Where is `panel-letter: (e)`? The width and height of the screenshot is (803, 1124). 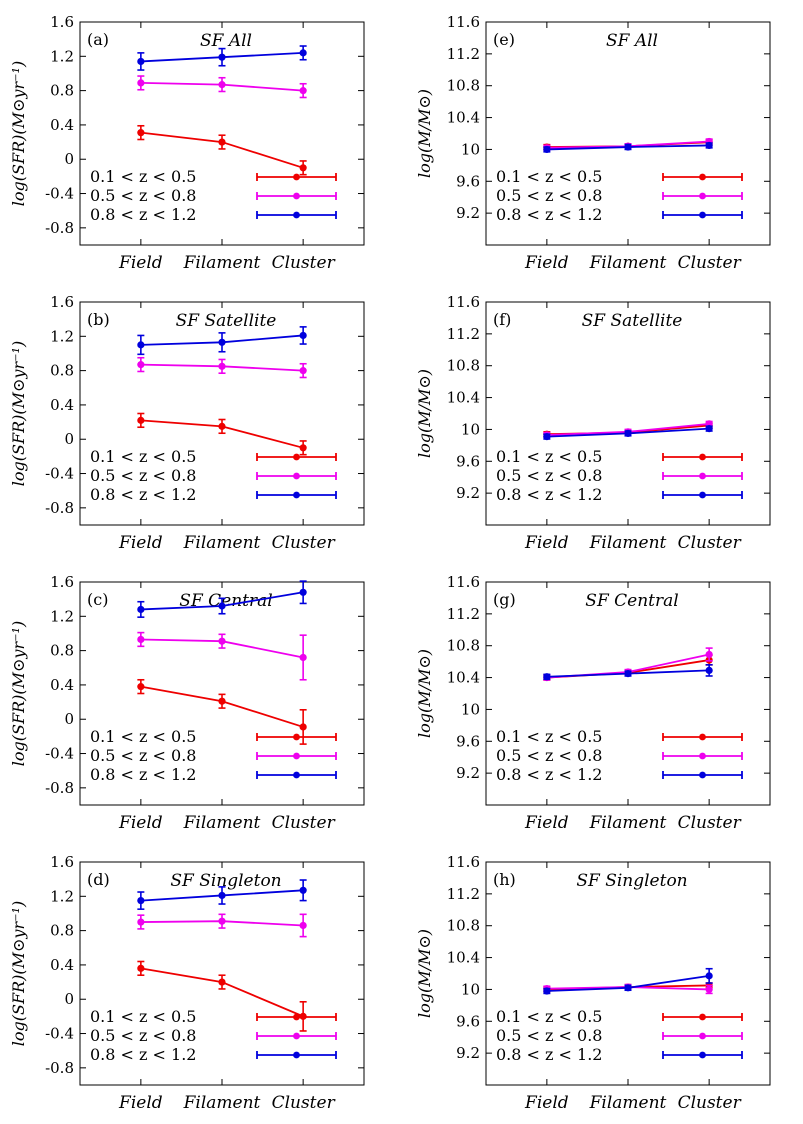 panel-letter: (e) is located at coordinates (504, 39).